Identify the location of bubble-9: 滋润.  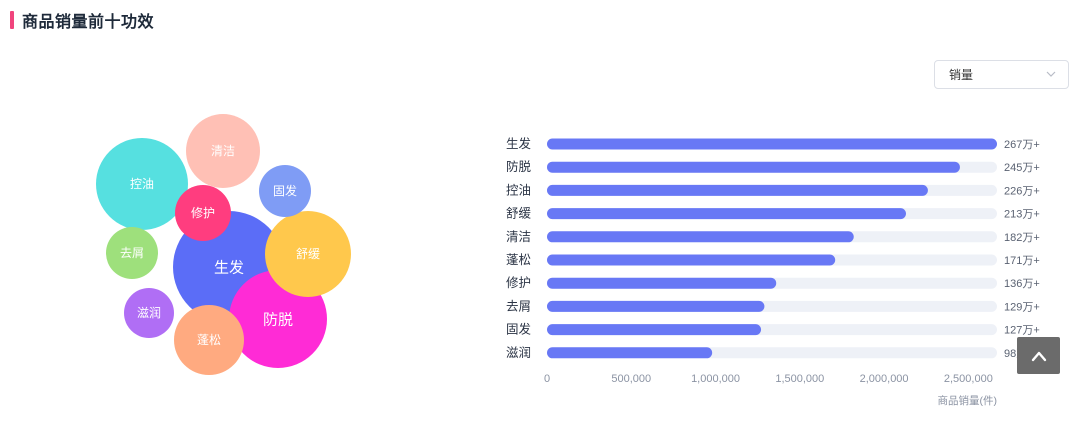
(149, 313).